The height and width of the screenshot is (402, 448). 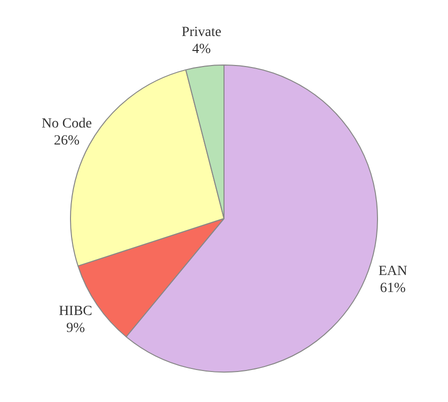 I want to click on slice-label: EAN, so click(x=393, y=271).